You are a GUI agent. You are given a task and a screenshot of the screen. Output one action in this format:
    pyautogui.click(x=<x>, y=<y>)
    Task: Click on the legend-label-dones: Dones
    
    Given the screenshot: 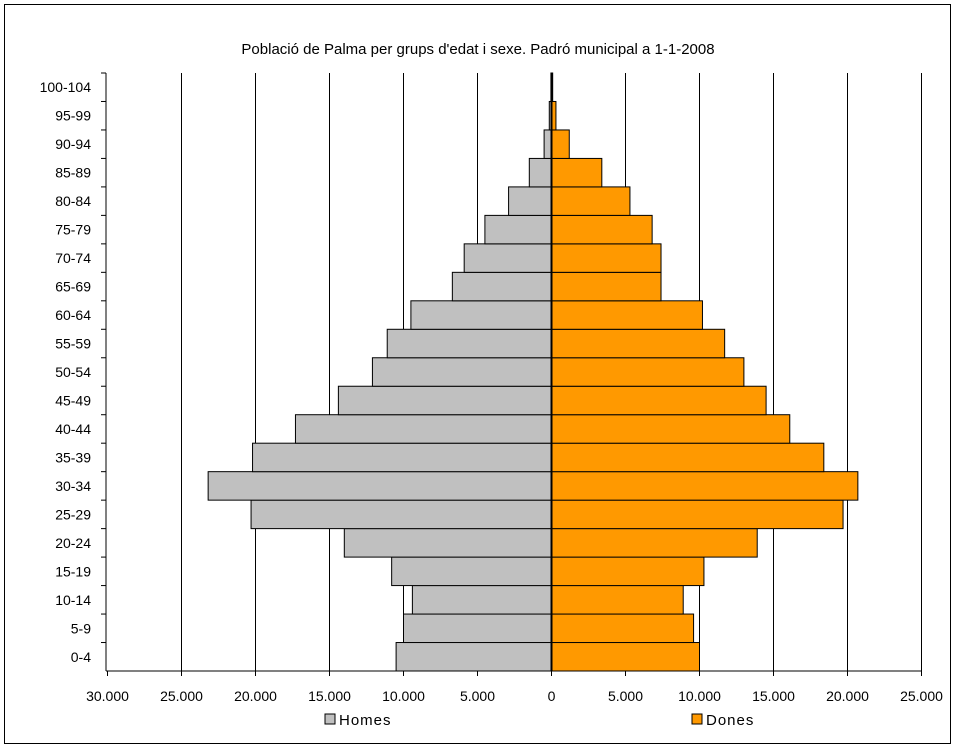 What is the action you would take?
    pyautogui.click(x=730, y=720)
    